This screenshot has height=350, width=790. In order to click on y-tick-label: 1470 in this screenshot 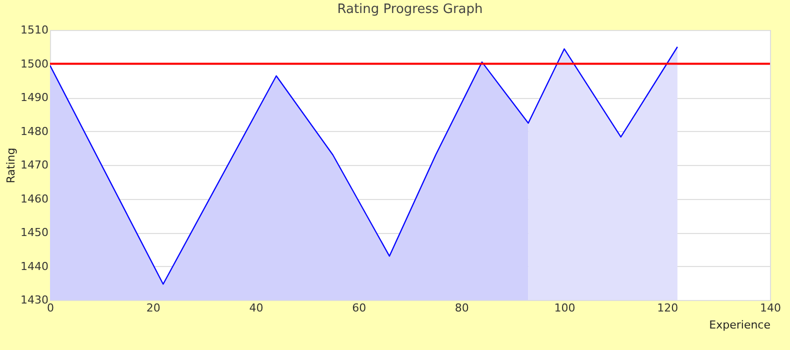, I will do `click(34, 165)`.